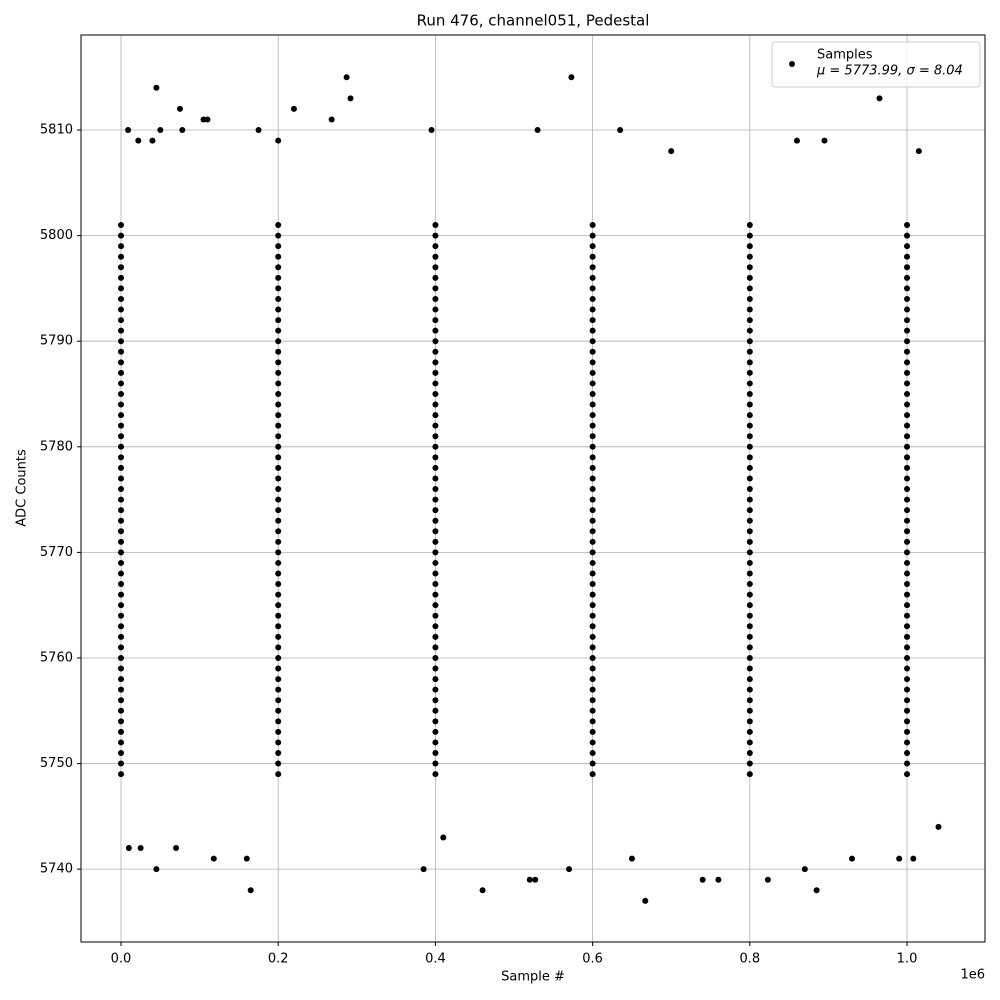  Describe the element at coordinates (972, 975) in the screenshot. I see `x-offset-label: 1e6` at that location.